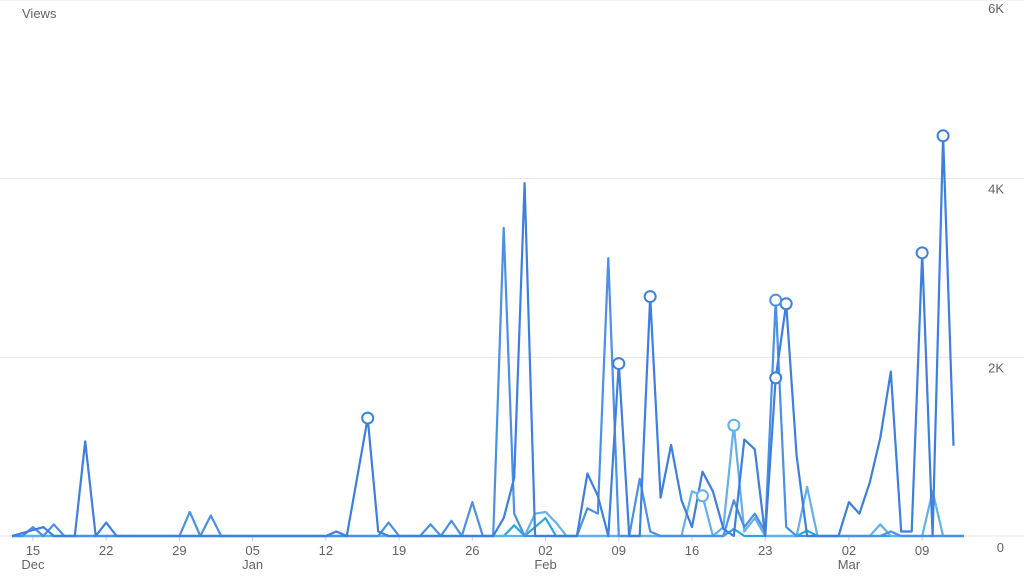 Image resolution: width=1024 pixels, height=586 pixels. What do you see at coordinates (252, 550) in the screenshot?
I see `x-tick-label: 05` at bounding box center [252, 550].